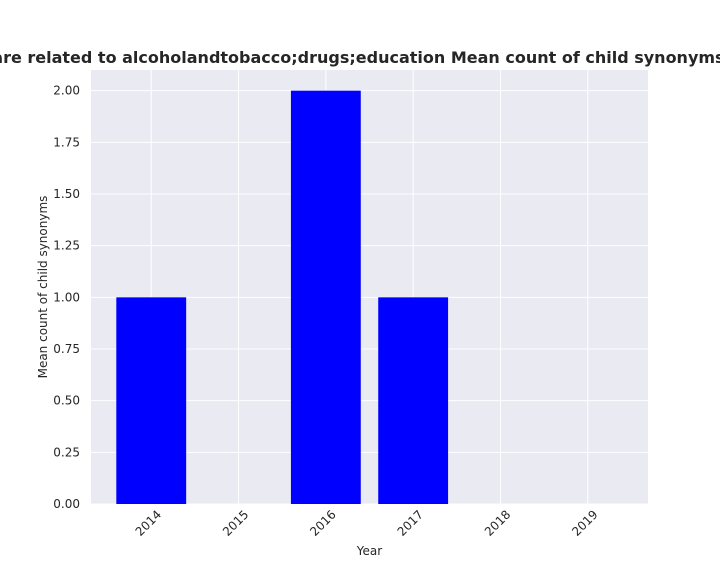 This screenshot has height=576, width=720. I want to click on x-tick-label: 2016, so click(322, 522).